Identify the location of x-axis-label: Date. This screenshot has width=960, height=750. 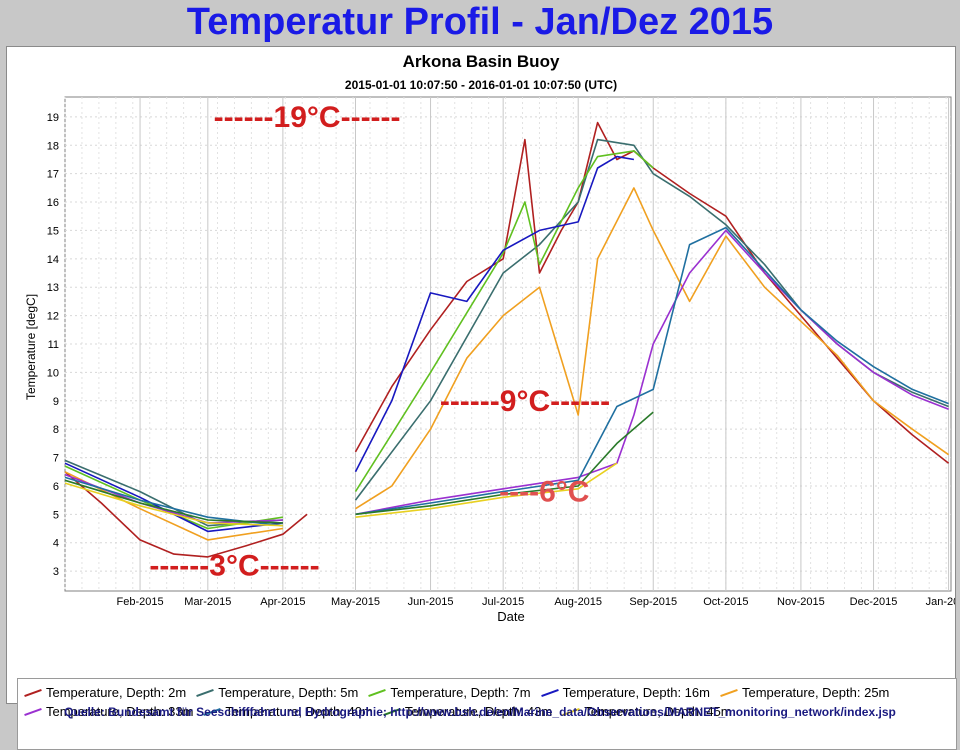
(510, 616).